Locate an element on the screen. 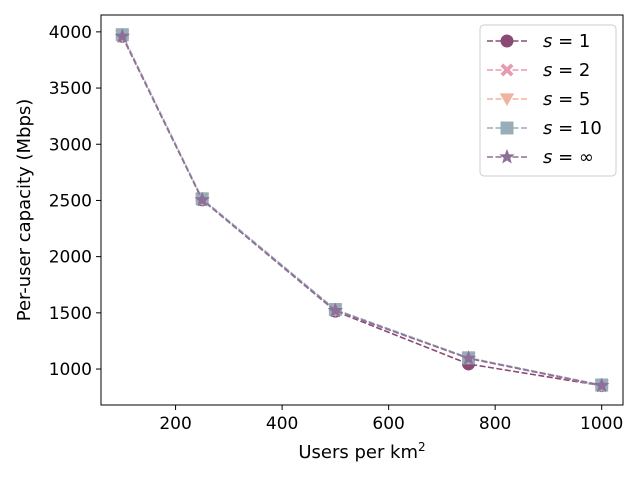  y-tick-label: 1000 is located at coordinates (70, 370).